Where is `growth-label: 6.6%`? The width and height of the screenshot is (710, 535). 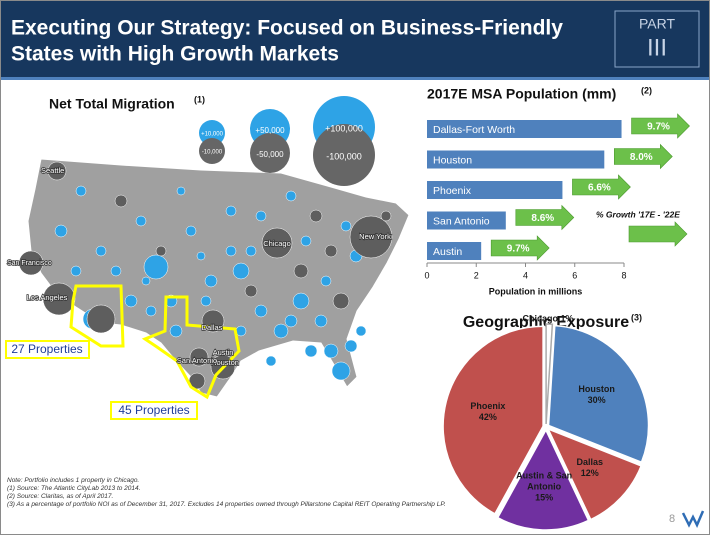 growth-label: 6.6% is located at coordinates (599, 188).